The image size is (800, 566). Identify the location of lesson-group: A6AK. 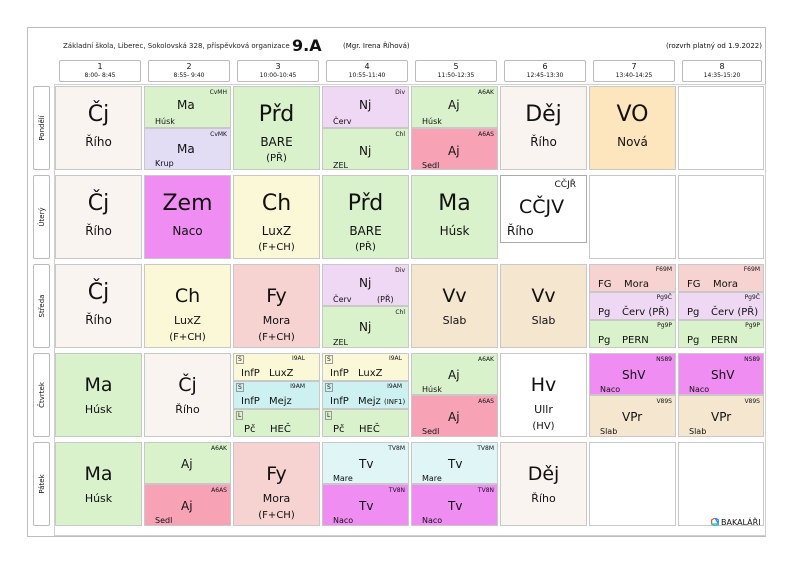
(219, 448).